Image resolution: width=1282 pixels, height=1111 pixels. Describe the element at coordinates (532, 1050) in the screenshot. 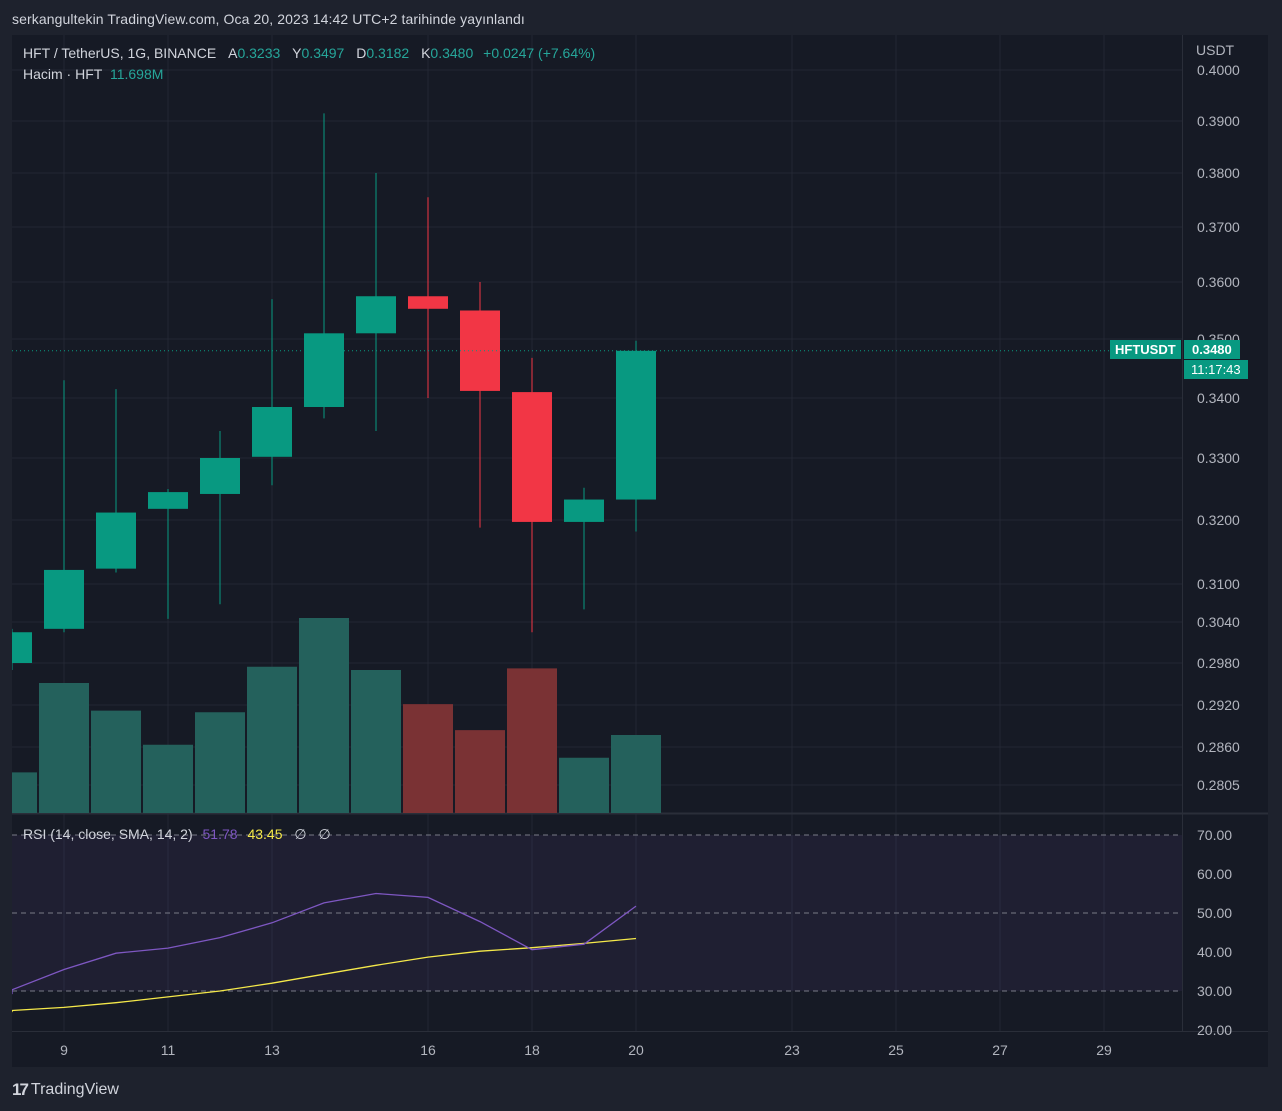

I see `time-tick-label: 18` at that location.